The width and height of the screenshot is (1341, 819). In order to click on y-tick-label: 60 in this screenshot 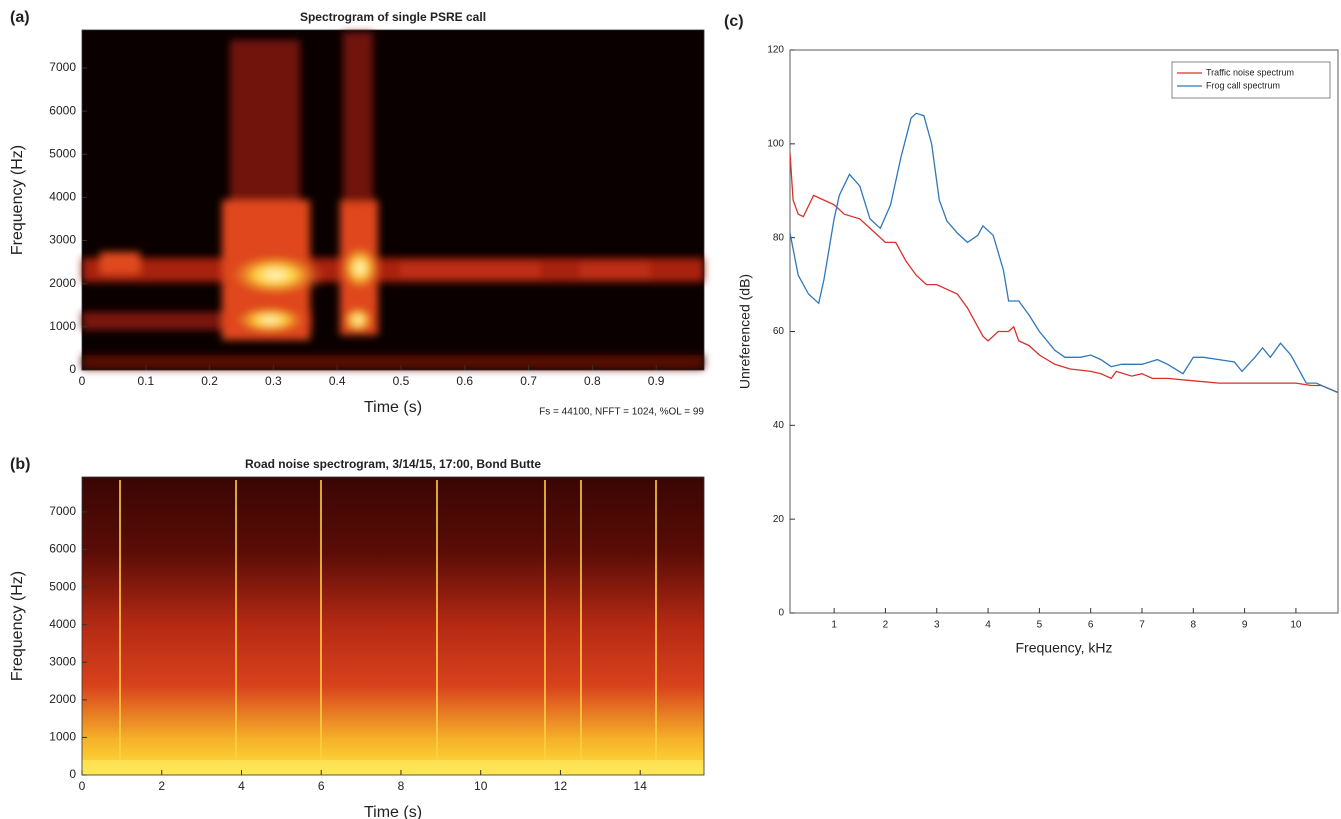, I will do `click(779, 331)`.